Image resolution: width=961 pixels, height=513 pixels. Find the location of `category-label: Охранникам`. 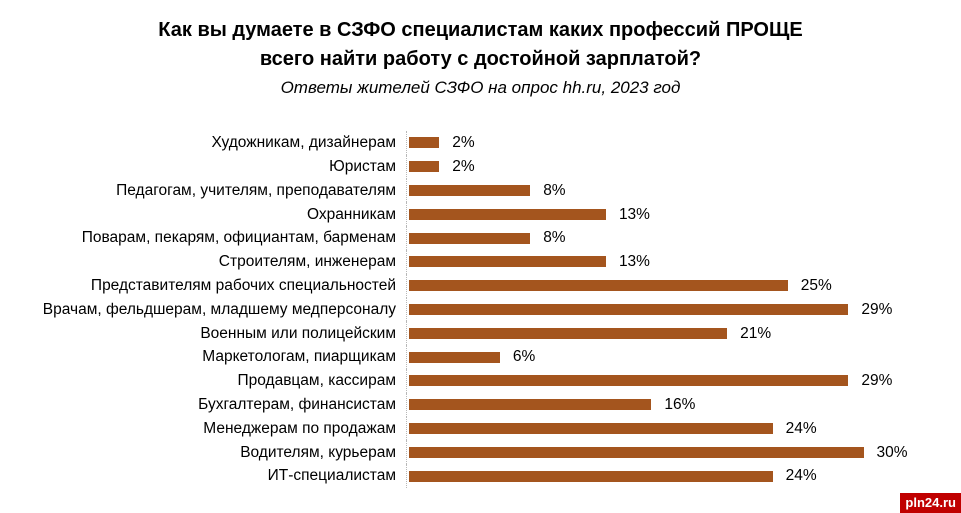

category-label: Охранникам is located at coordinates (351, 214).